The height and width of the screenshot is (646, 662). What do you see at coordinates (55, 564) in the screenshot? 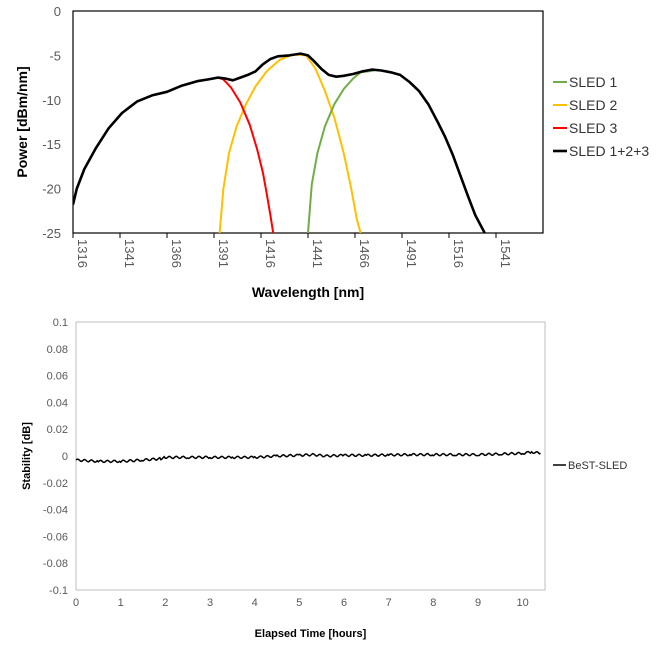
I see `y-tick-label: -0.08` at bounding box center [55, 564].